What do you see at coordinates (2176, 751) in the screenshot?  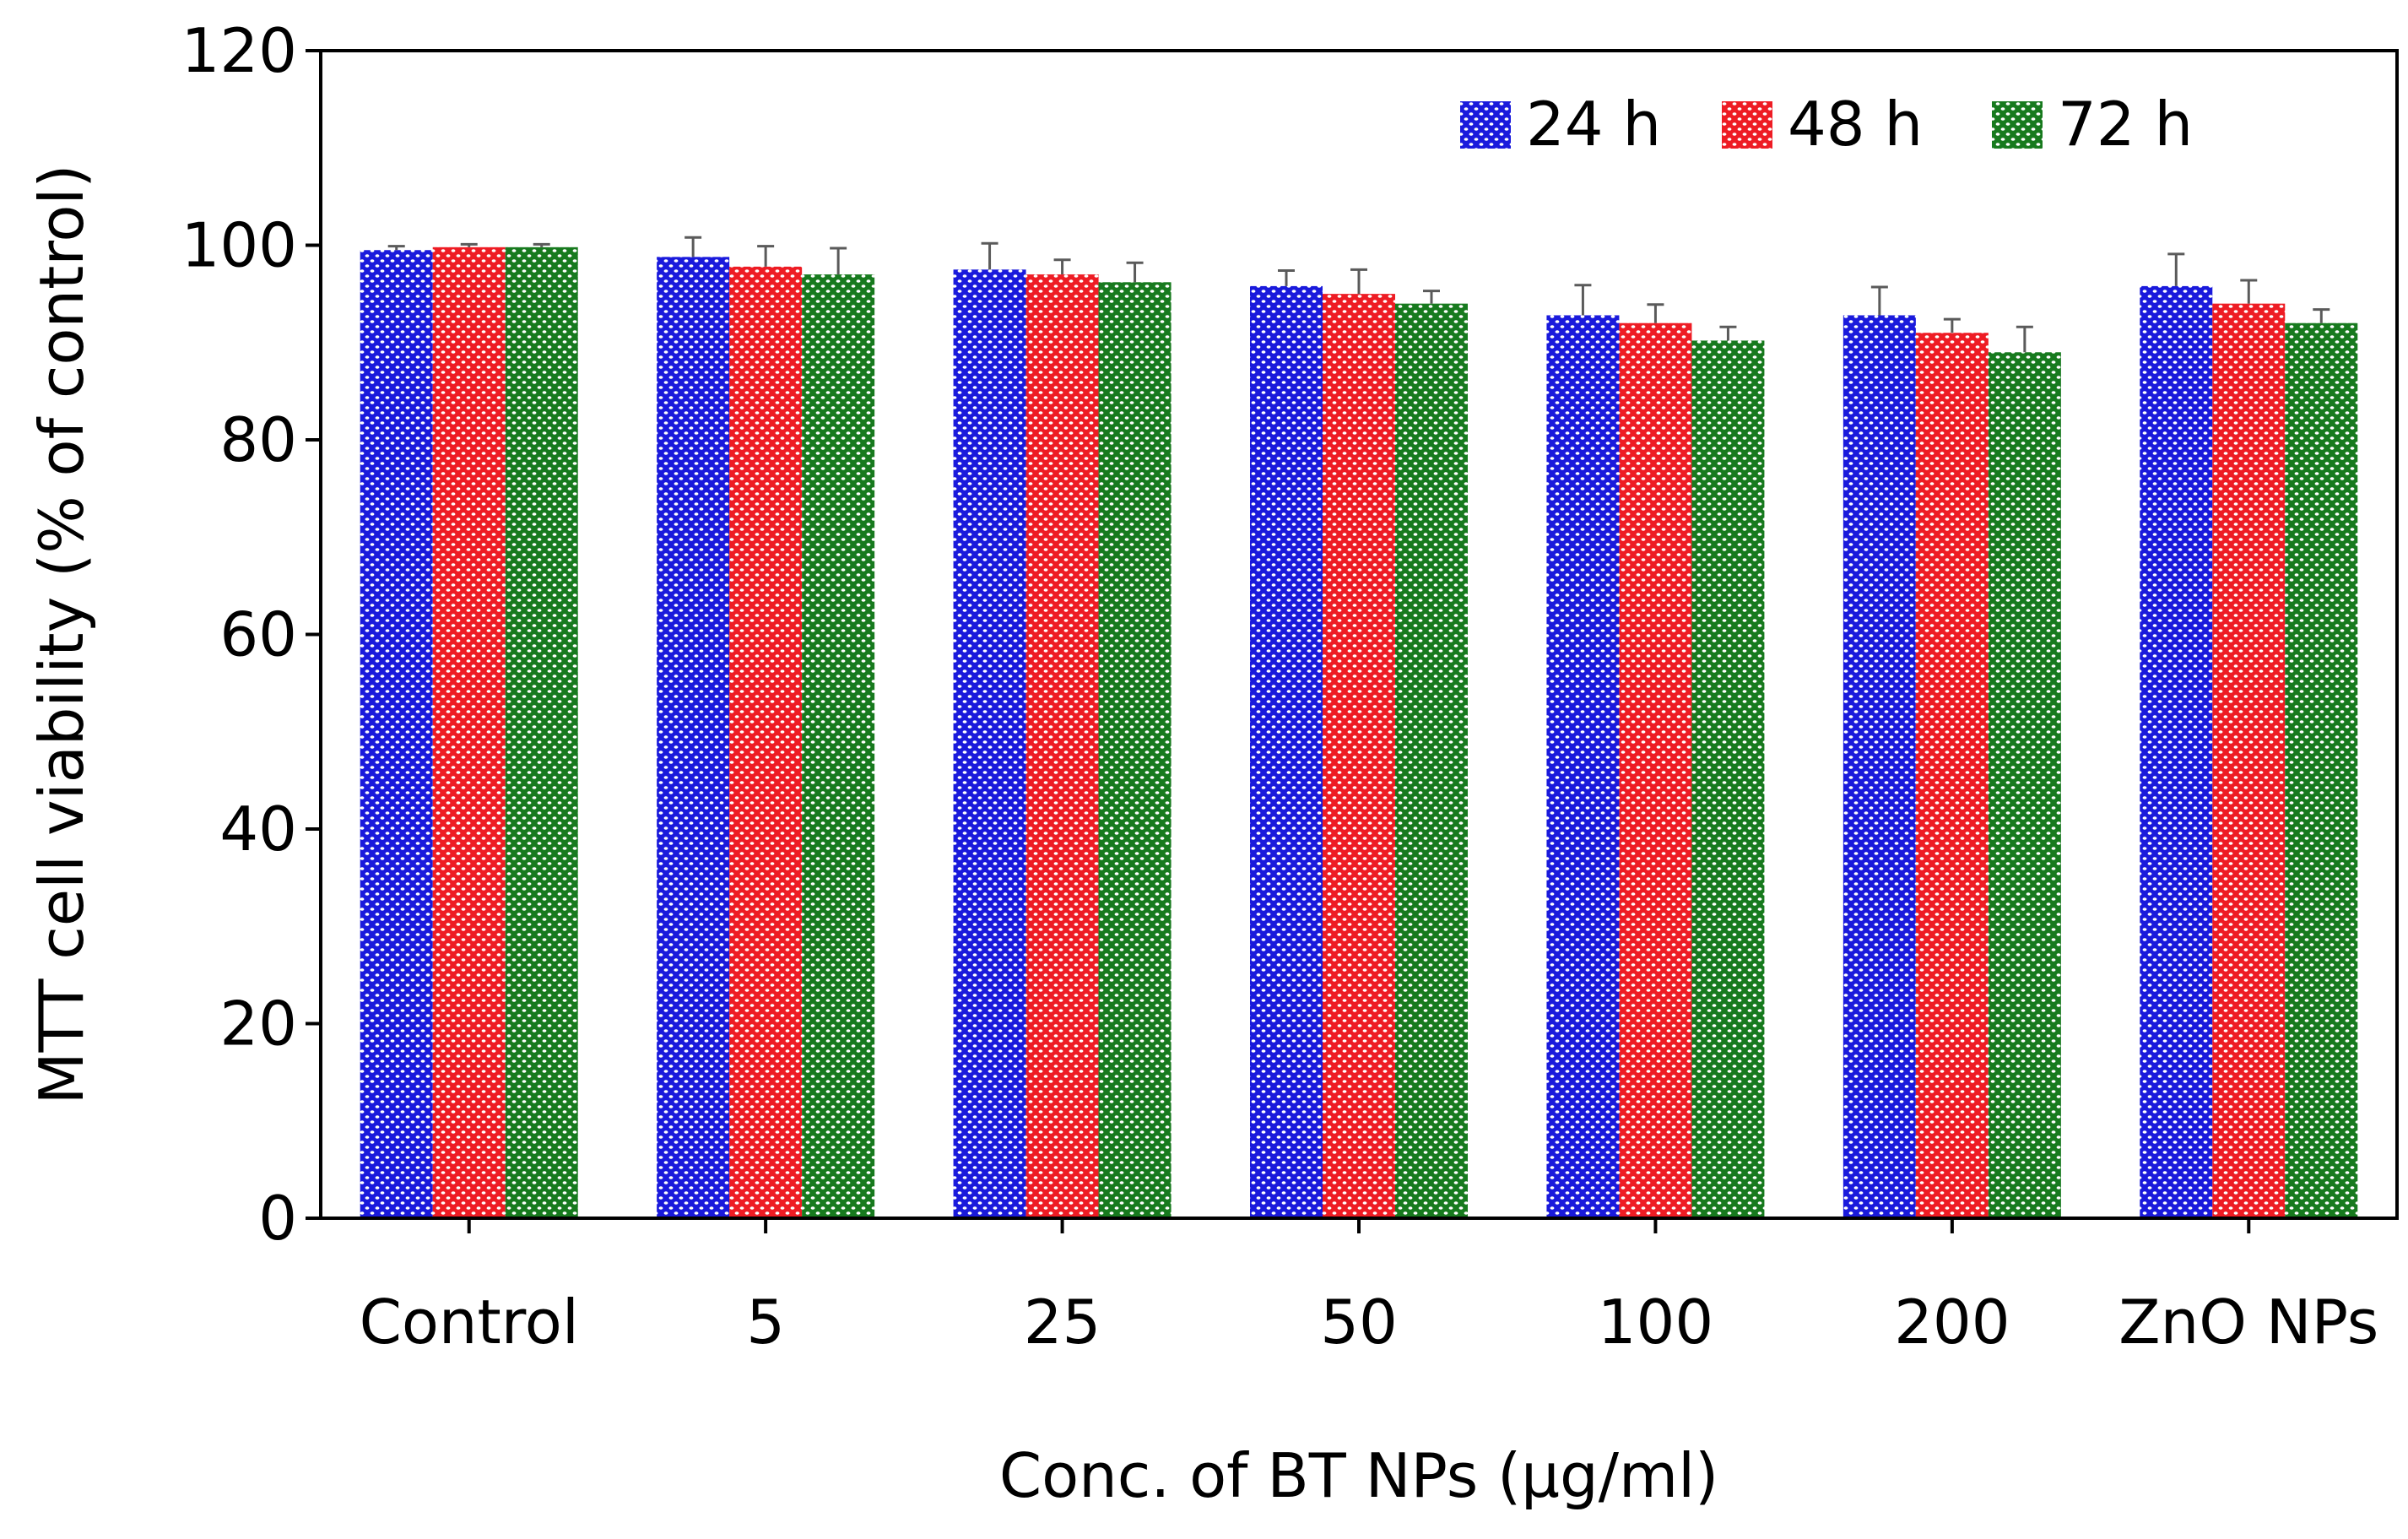 I see `bar-24h-zno-nps` at bounding box center [2176, 751].